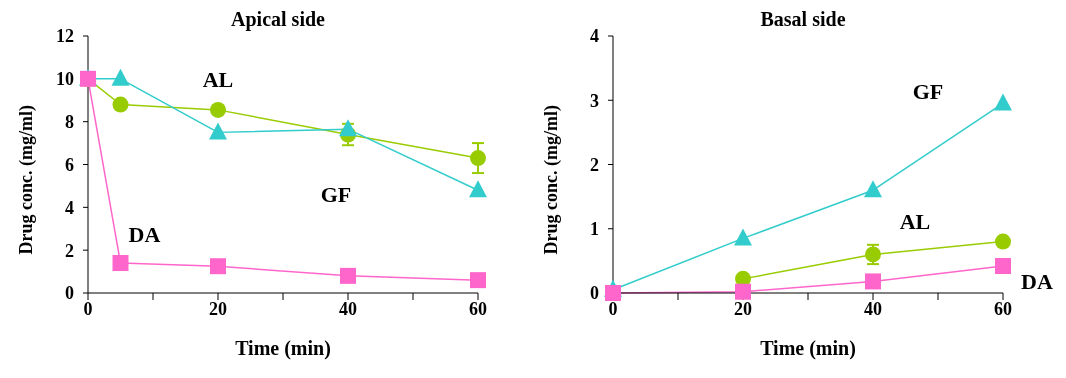 This screenshot has height=378, width=1066. What do you see at coordinates (65, 36) in the screenshot?
I see `y-tick-label: 12` at bounding box center [65, 36].